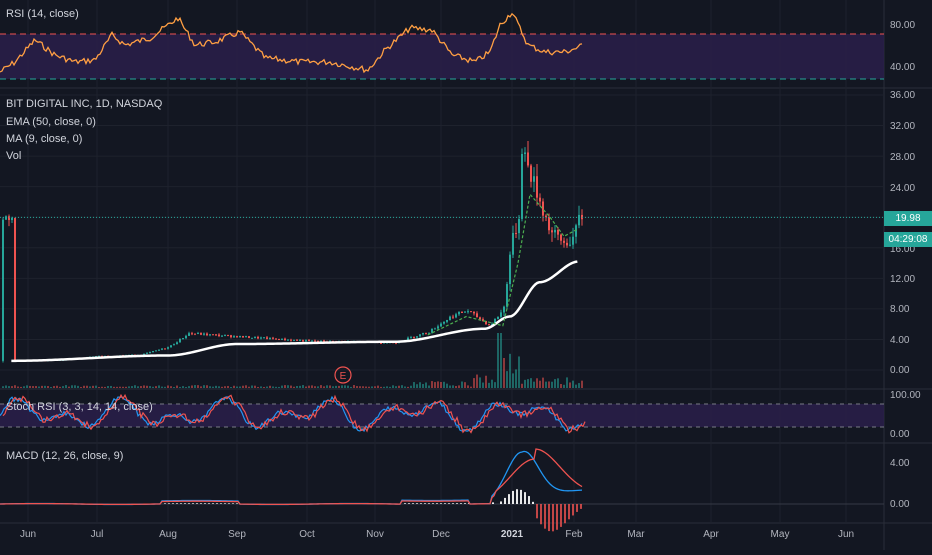 This screenshot has height=555, width=932. Describe the element at coordinates (442, 415) in the screenshot. I see `stoch-band` at that location.